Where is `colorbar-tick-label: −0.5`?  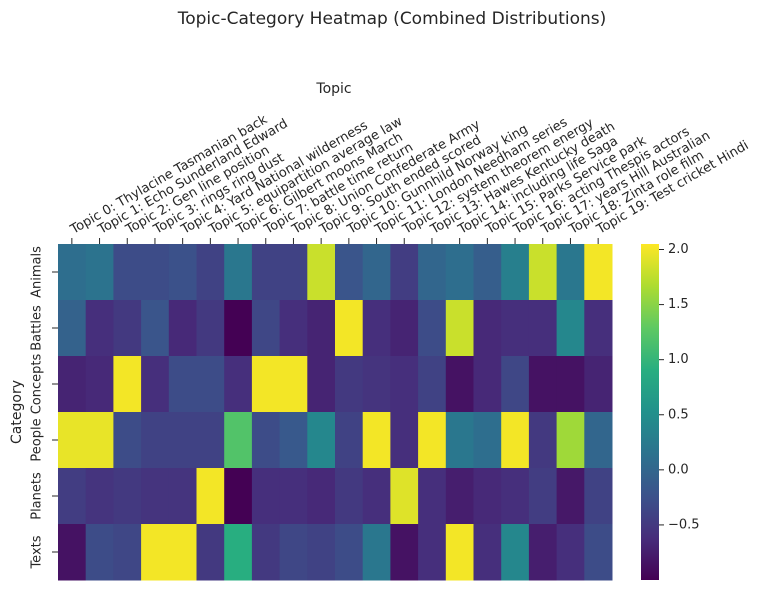
colorbar-tick-label: −0.5 is located at coordinates (684, 524).